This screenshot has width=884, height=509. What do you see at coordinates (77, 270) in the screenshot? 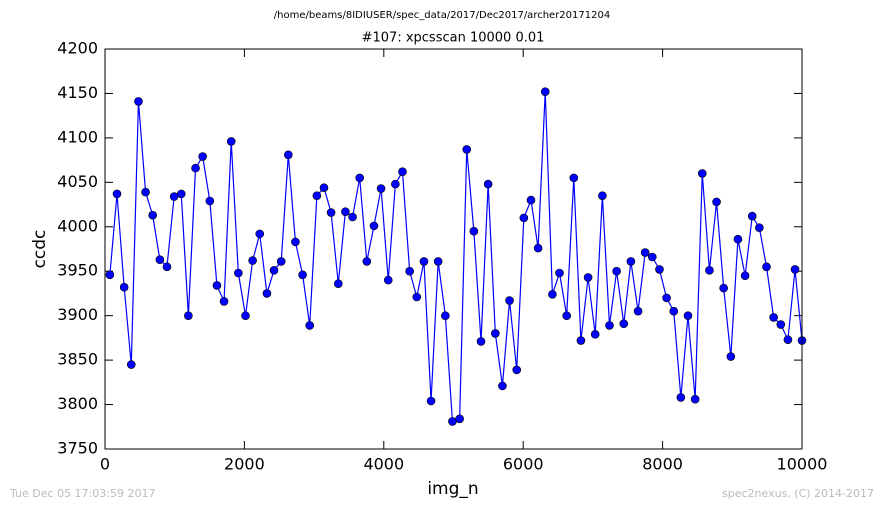
I see `y-tick-label: 3950` at bounding box center [77, 270].